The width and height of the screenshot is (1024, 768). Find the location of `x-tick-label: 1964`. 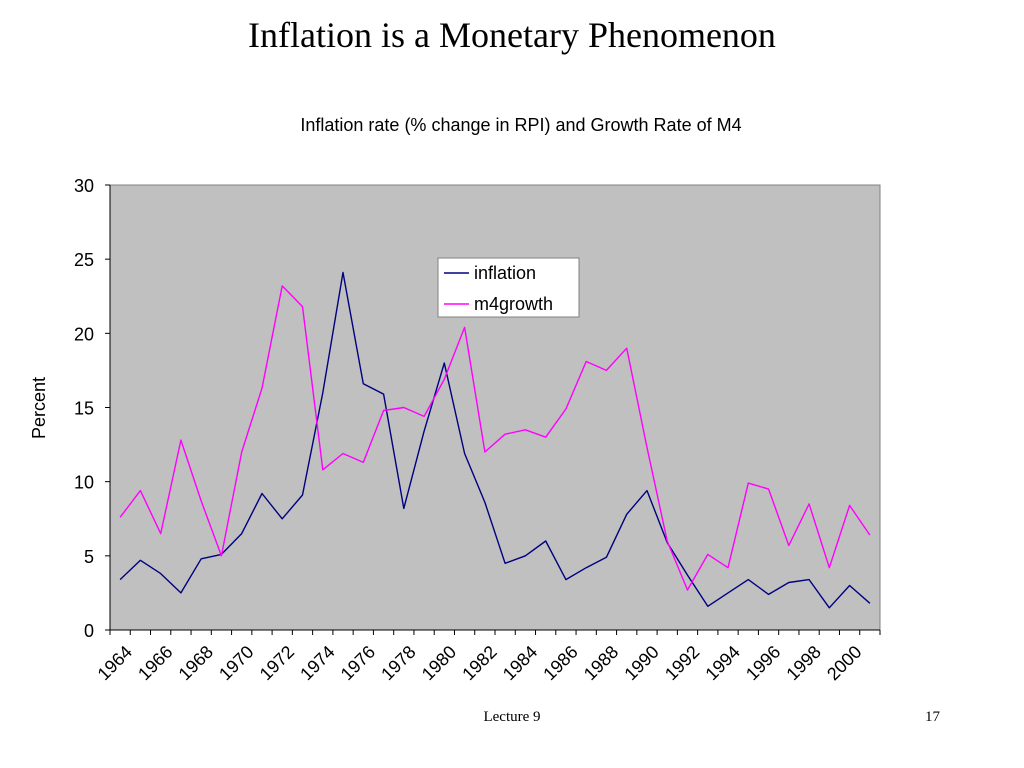

x-tick-label: 1964 is located at coordinates (115, 663).